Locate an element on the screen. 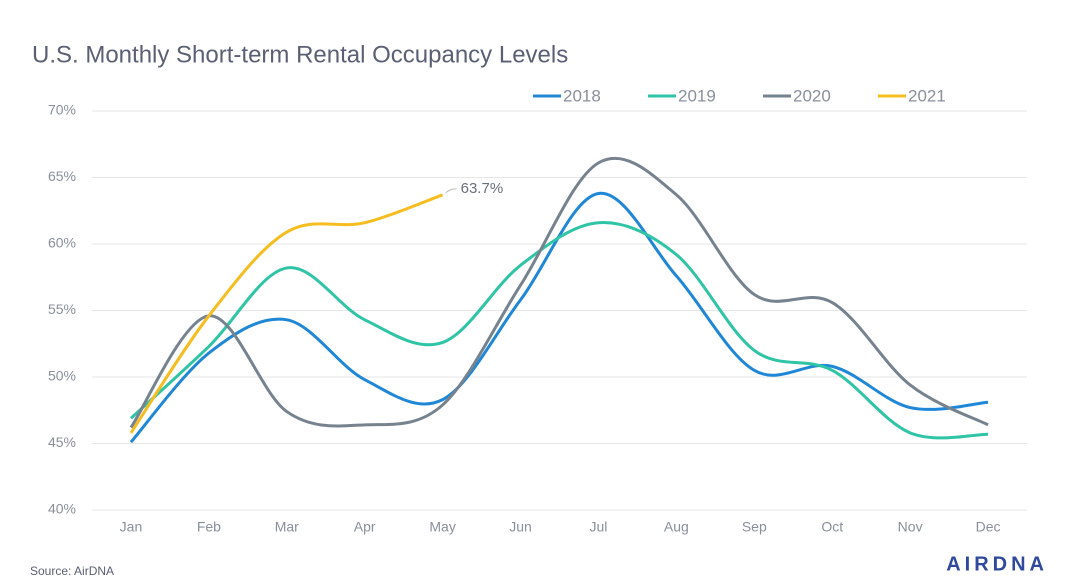 The width and height of the screenshot is (1080, 586). y-tick-label: 50% is located at coordinates (62, 376).